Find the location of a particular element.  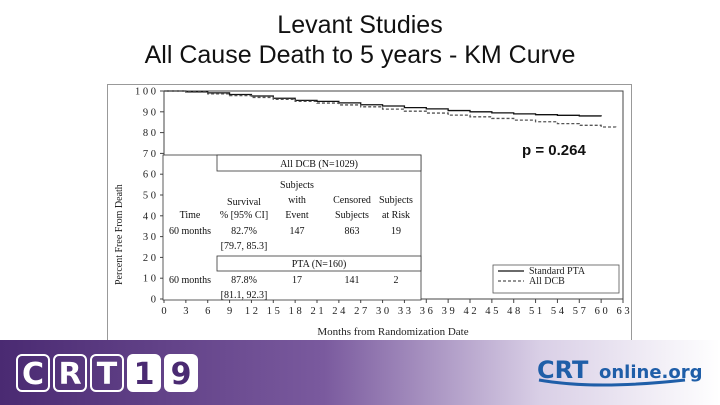

table-dcb-at-risk: 19 is located at coordinates (396, 231).